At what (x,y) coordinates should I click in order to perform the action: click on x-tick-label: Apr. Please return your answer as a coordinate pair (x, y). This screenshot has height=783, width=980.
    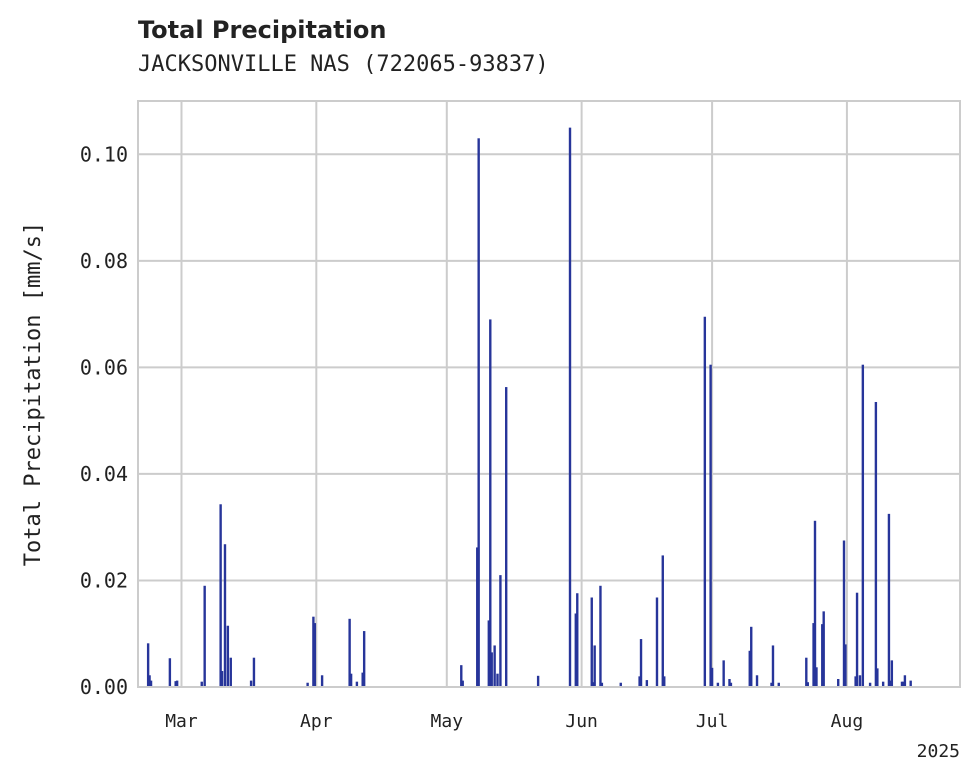
    Looking at the image, I should click on (316, 721).